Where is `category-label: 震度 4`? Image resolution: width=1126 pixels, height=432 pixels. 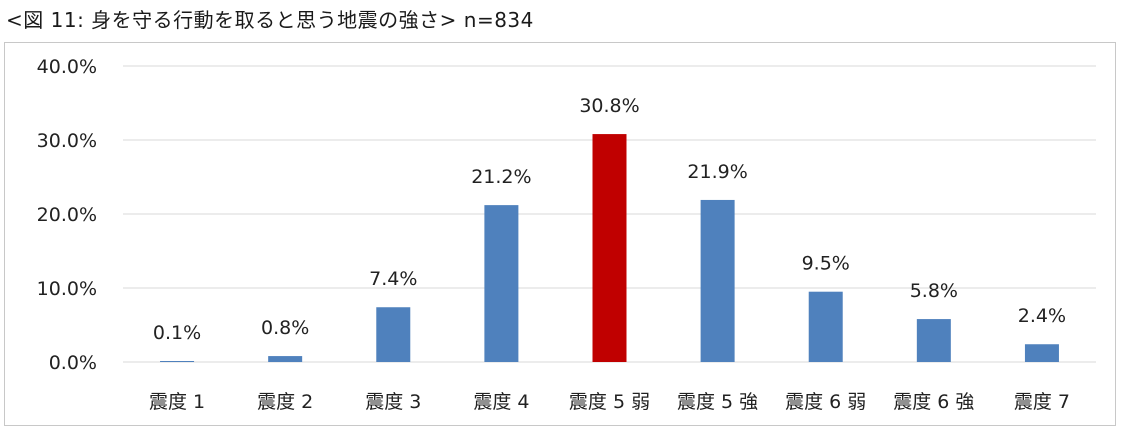
category-label: 震度 4 is located at coordinates (501, 402).